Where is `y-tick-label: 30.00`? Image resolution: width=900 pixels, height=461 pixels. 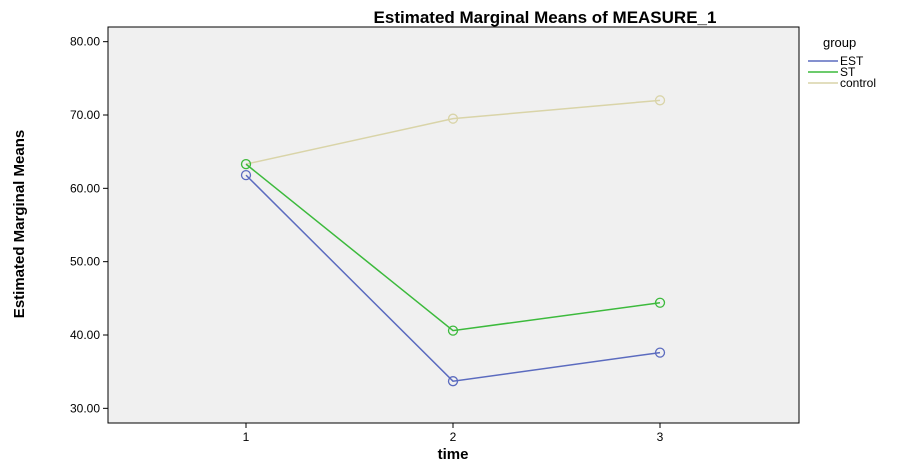
y-tick-label: 30.00 is located at coordinates (85, 408).